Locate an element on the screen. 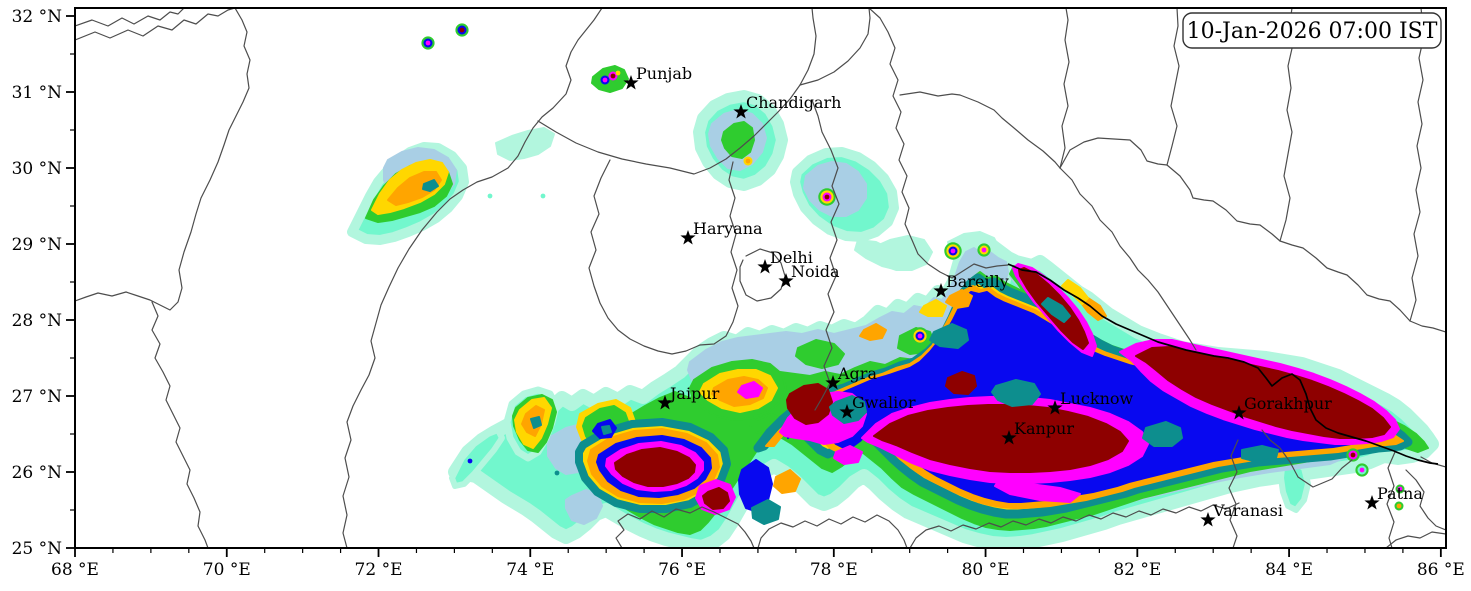 Image resolution: width=1471 pixels, height=591 pixels. international-border is located at coordinates (1223, 364).